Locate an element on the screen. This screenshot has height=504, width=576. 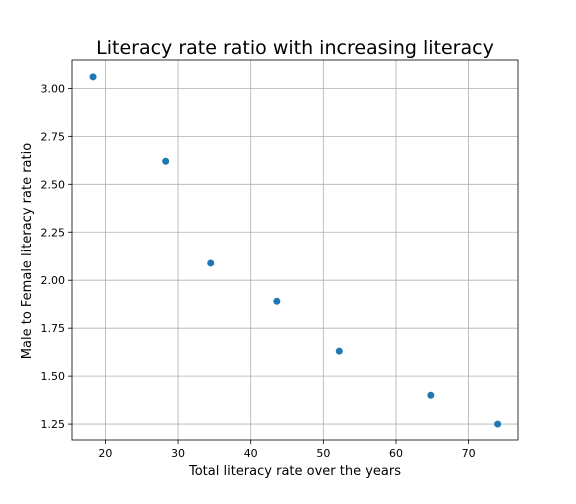
y-tick-label: 1.25 is located at coordinates (53, 424).